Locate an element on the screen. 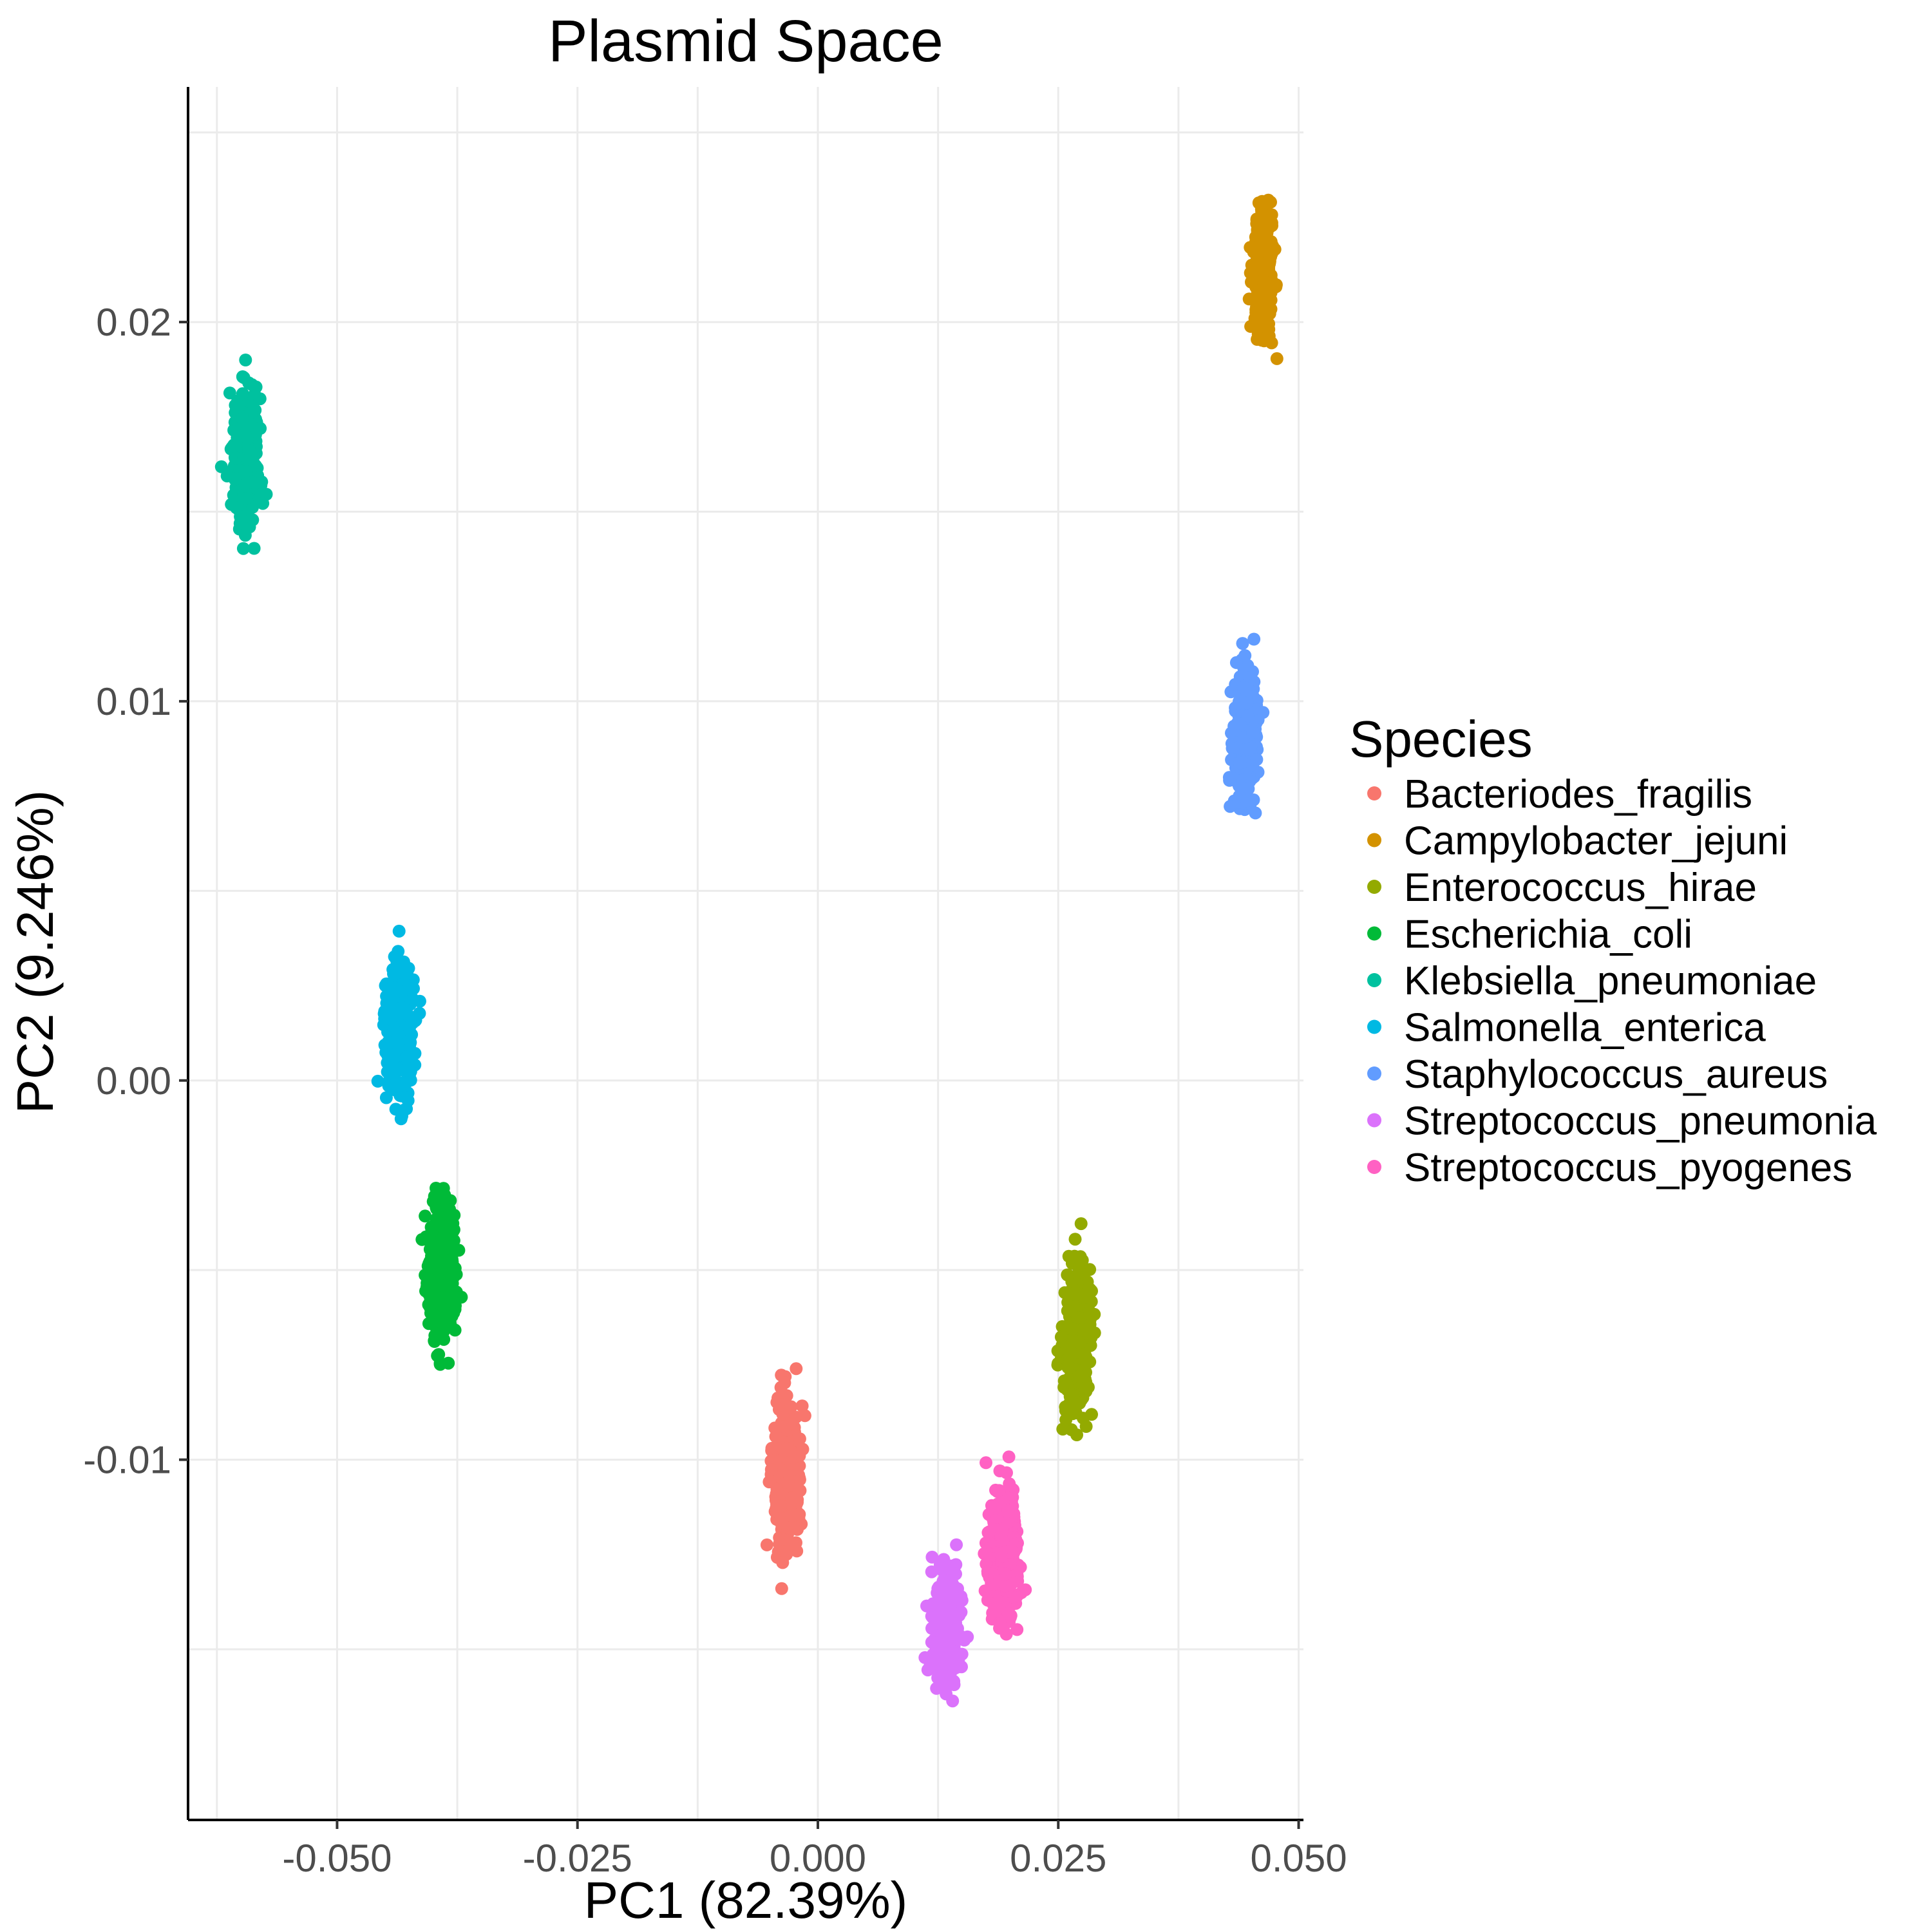 The height and width of the screenshot is (1932, 1932). y-tick-label: 0.02 is located at coordinates (133, 322).